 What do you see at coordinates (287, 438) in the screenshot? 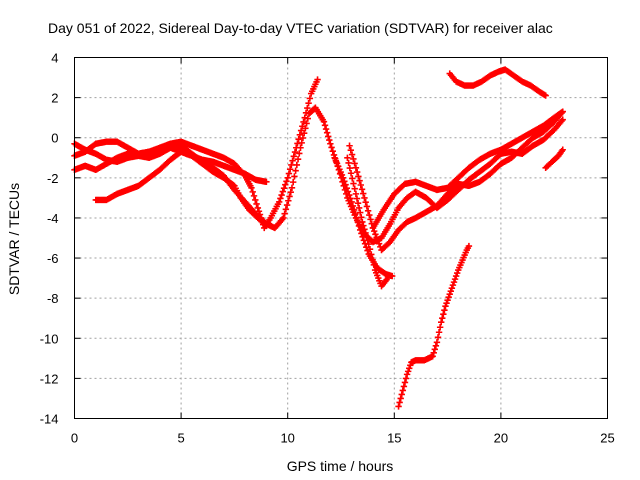
I see `x-tick-label: 10` at bounding box center [287, 438].